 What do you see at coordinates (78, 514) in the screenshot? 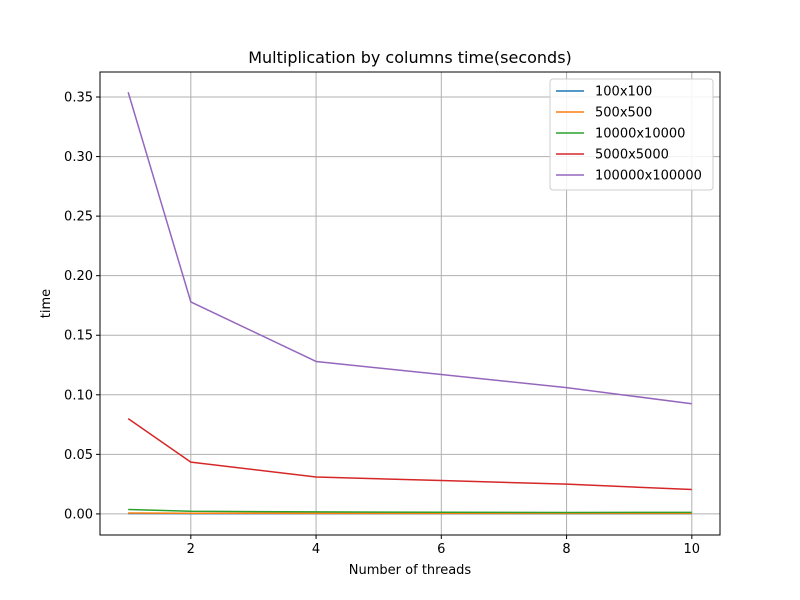
I see `y-tick-label: 0.00` at bounding box center [78, 514].